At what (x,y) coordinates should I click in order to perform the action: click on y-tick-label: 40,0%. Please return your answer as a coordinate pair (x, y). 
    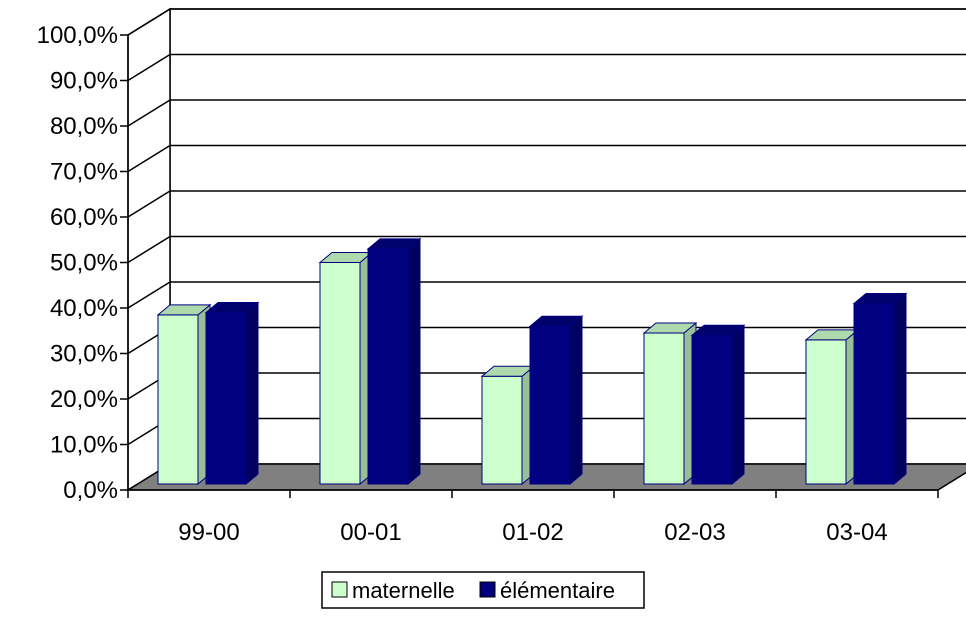
    Looking at the image, I should click on (84, 308).